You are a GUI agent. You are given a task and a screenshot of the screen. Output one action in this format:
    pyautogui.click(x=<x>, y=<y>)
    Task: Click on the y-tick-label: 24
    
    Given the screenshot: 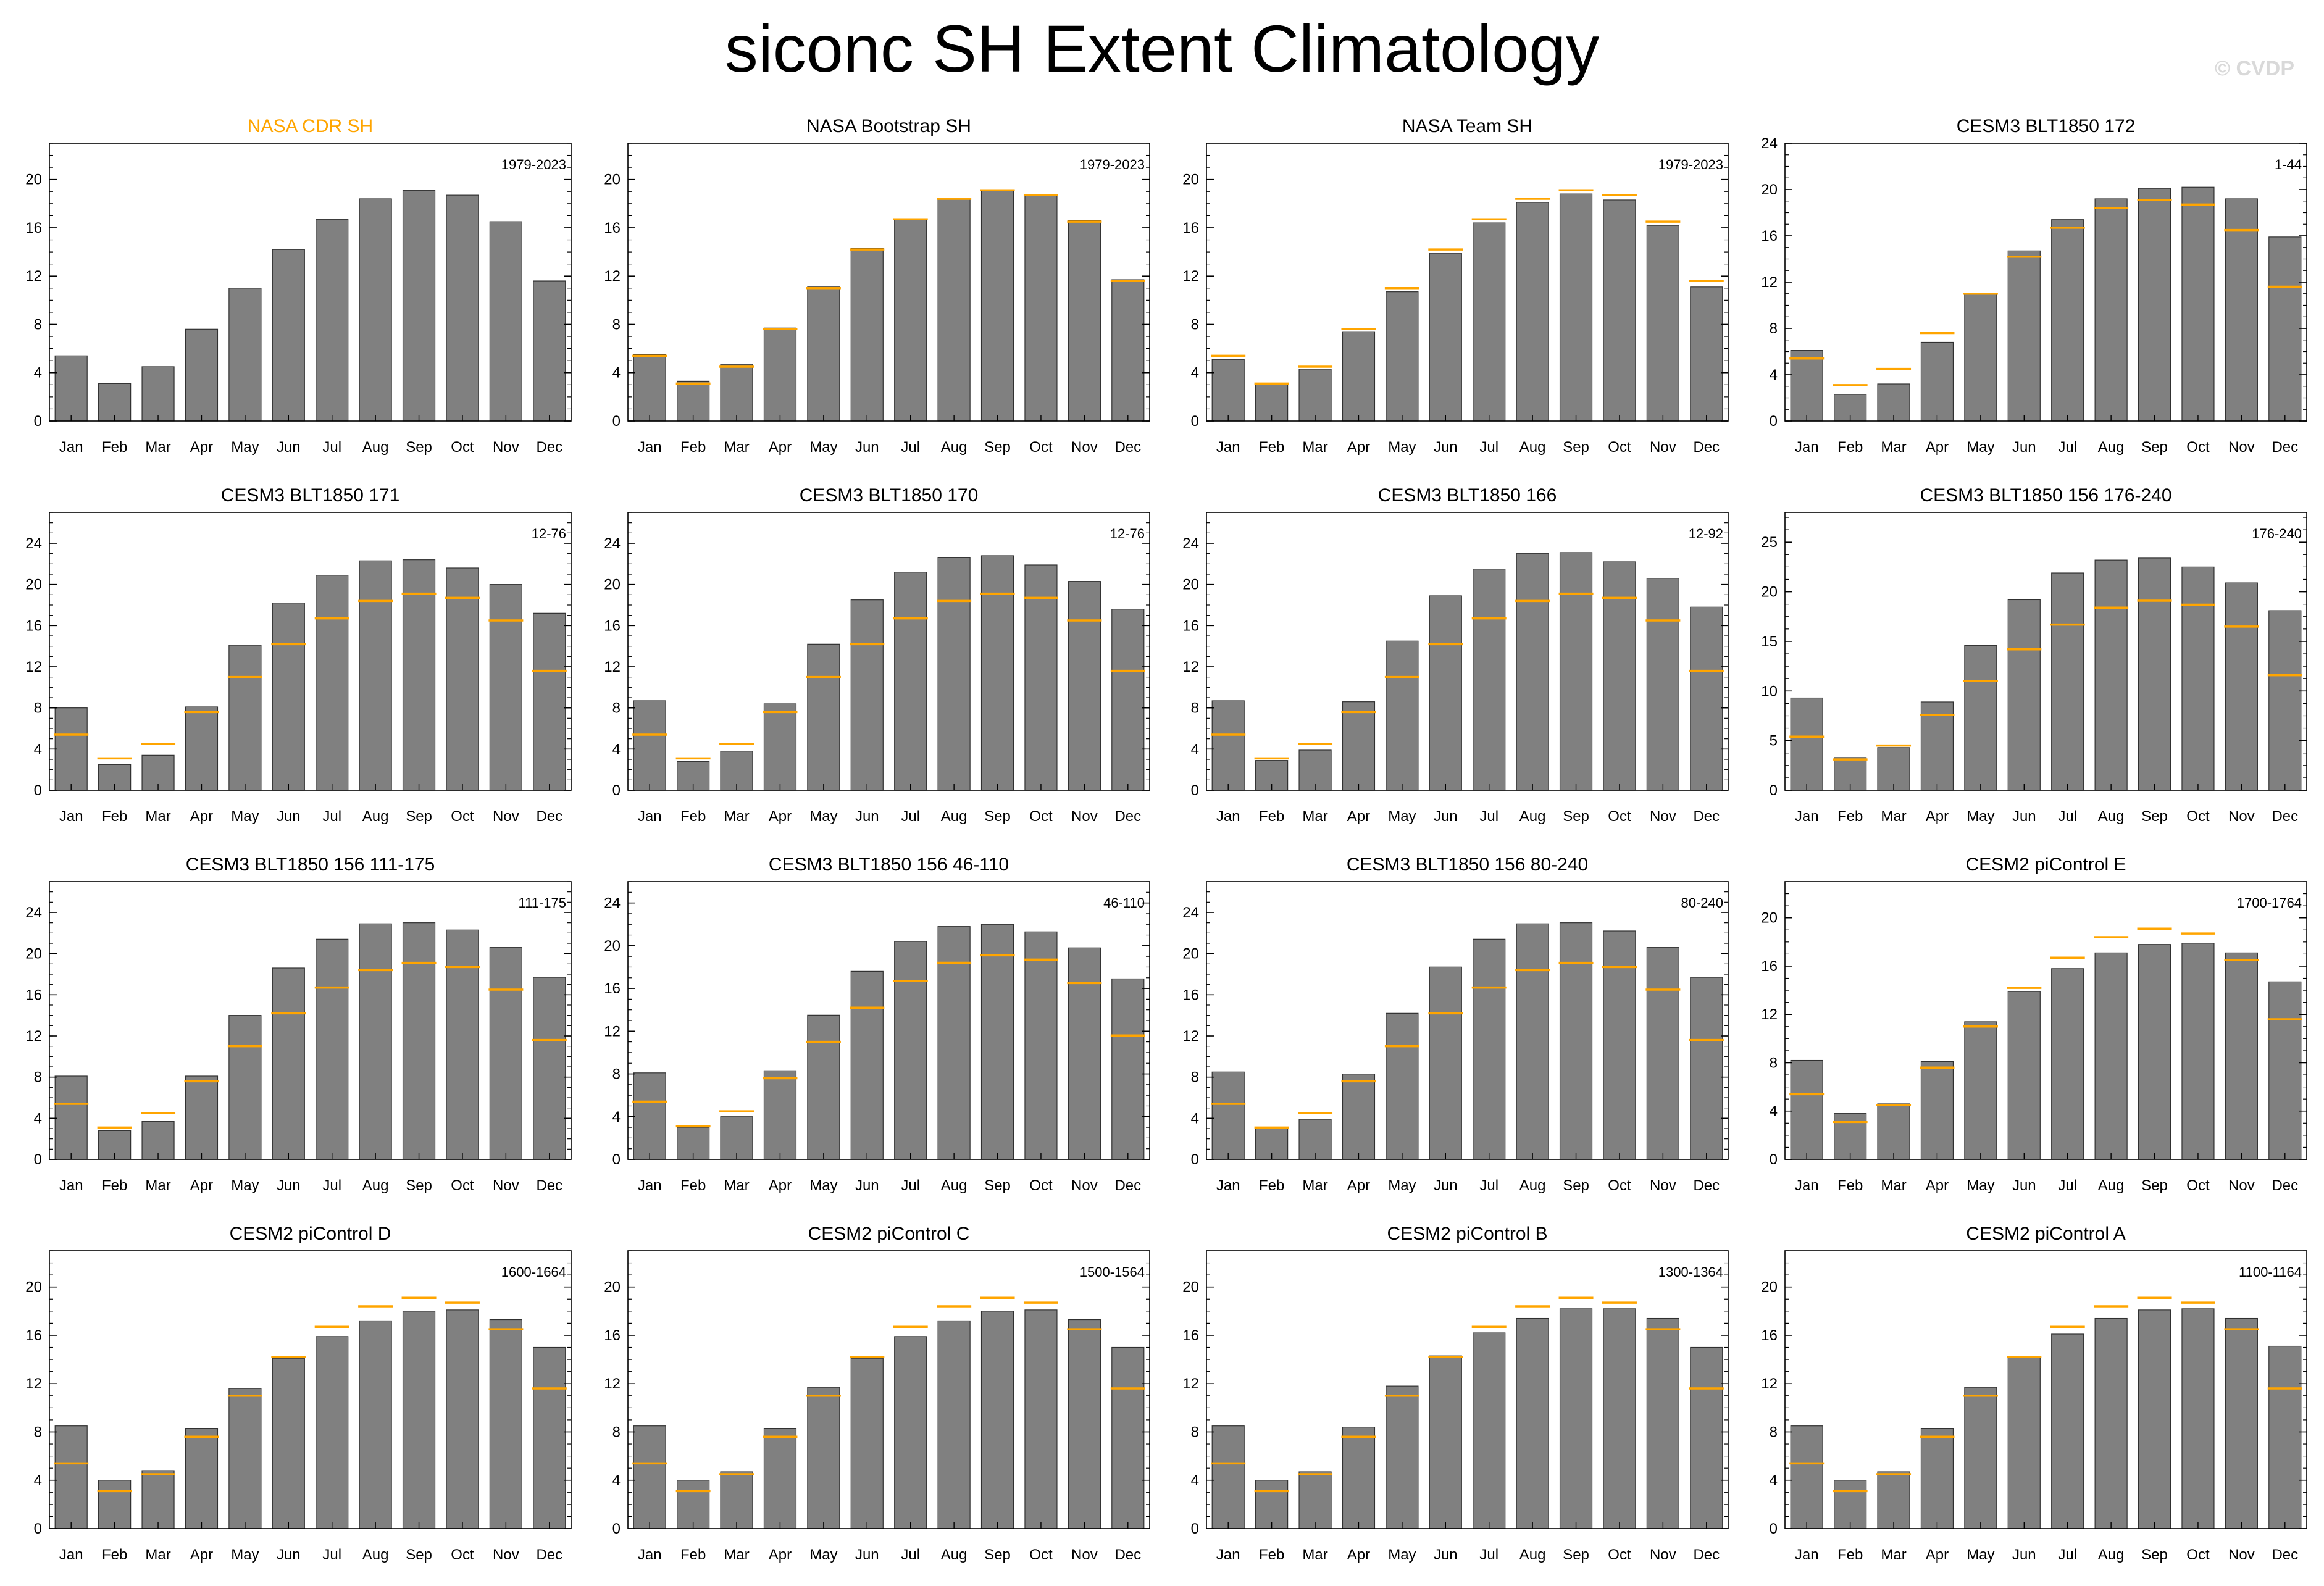 What is the action you would take?
    pyautogui.click(x=1769, y=143)
    